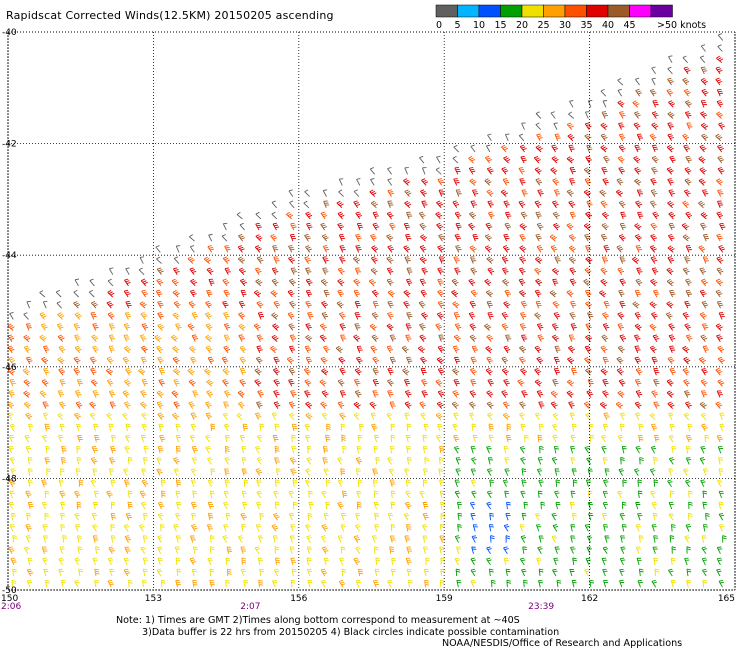 This screenshot has height=650, width=740. I want to click on y-tick-label: -46, so click(9, 368).